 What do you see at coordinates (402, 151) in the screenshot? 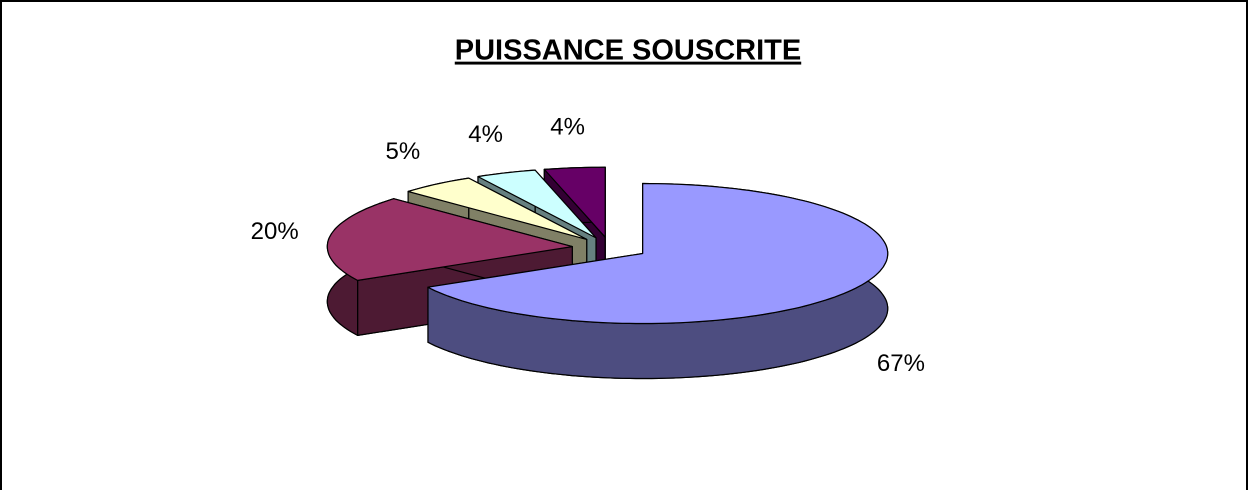
I see `data-label: 5%` at bounding box center [402, 151].